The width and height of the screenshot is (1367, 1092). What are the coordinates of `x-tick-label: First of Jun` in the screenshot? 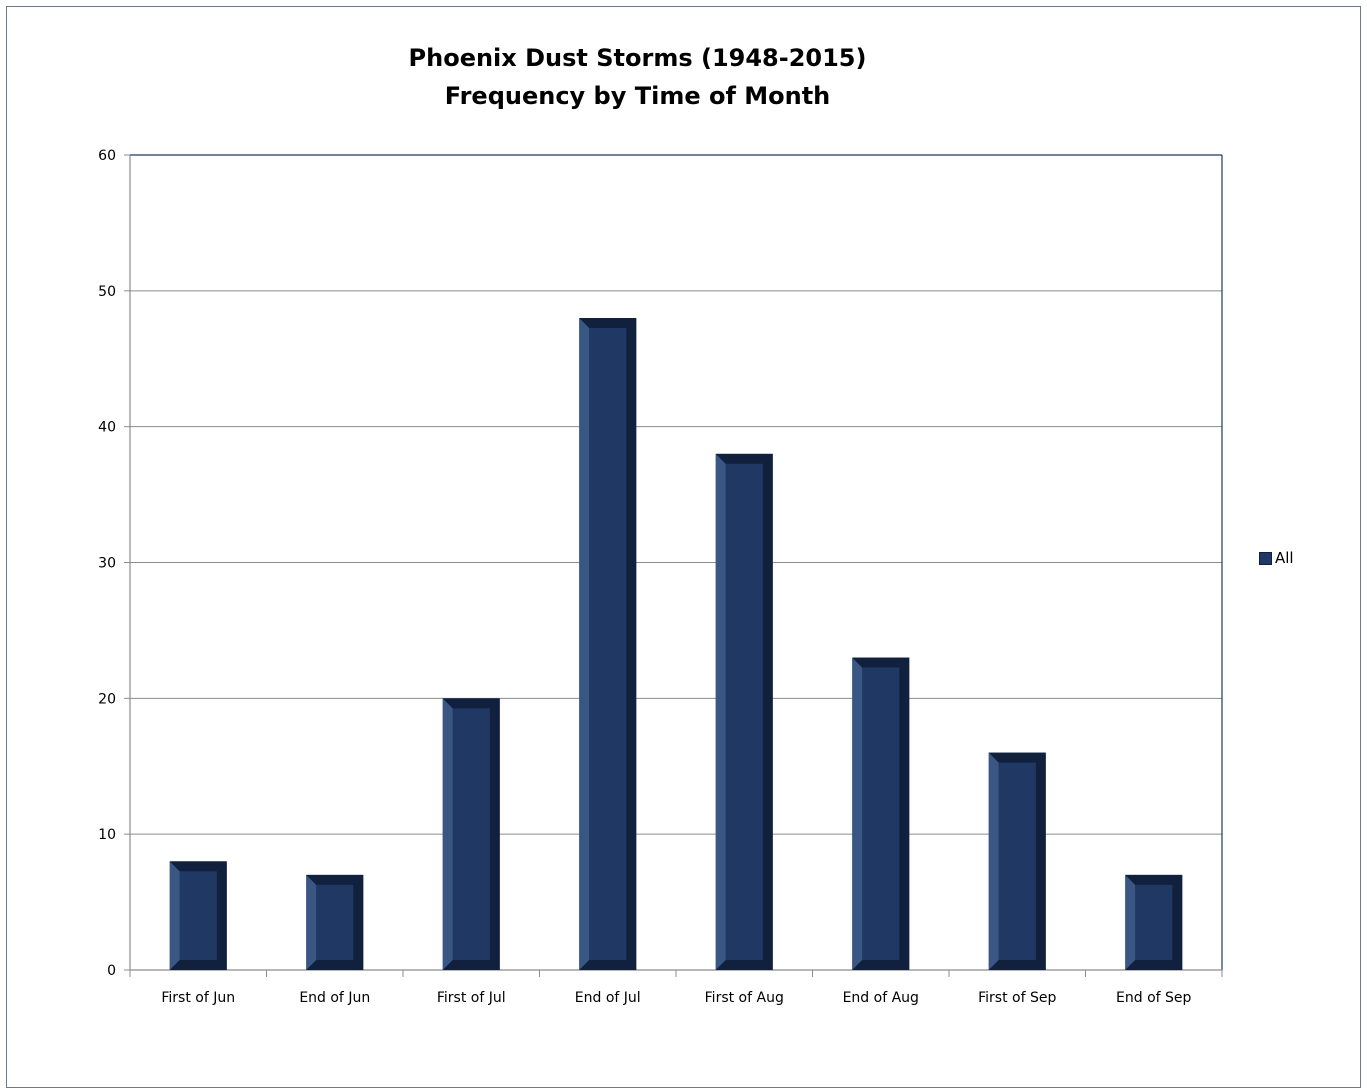 It's located at (198, 998).